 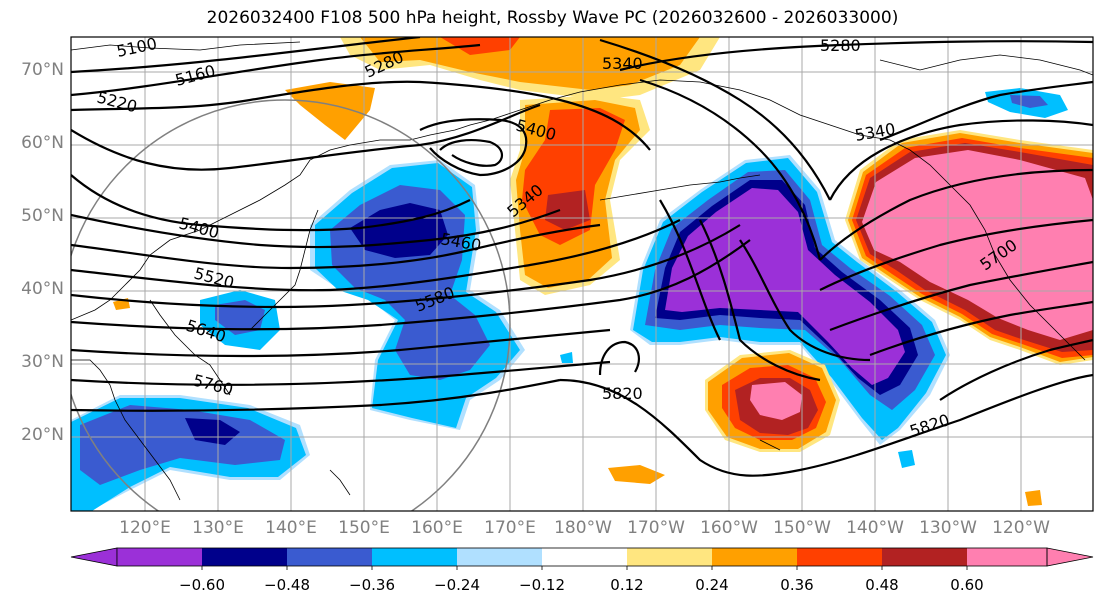 I want to click on colorbar, so click(x=582, y=558).